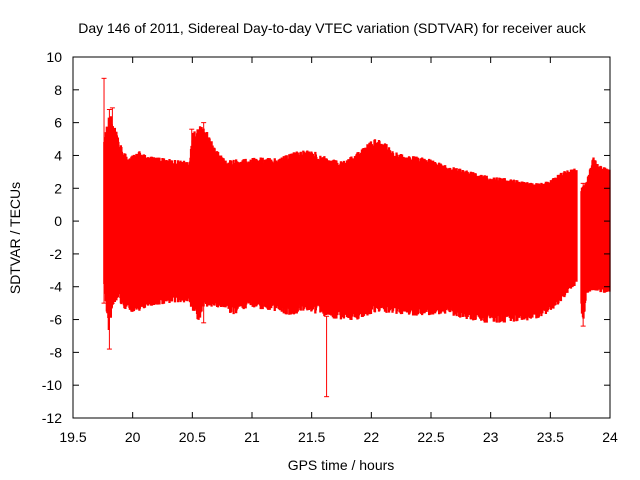 Image resolution: width=640 pixels, height=480 pixels. I want to click on y-tick-label: 10, so click(54, 57).